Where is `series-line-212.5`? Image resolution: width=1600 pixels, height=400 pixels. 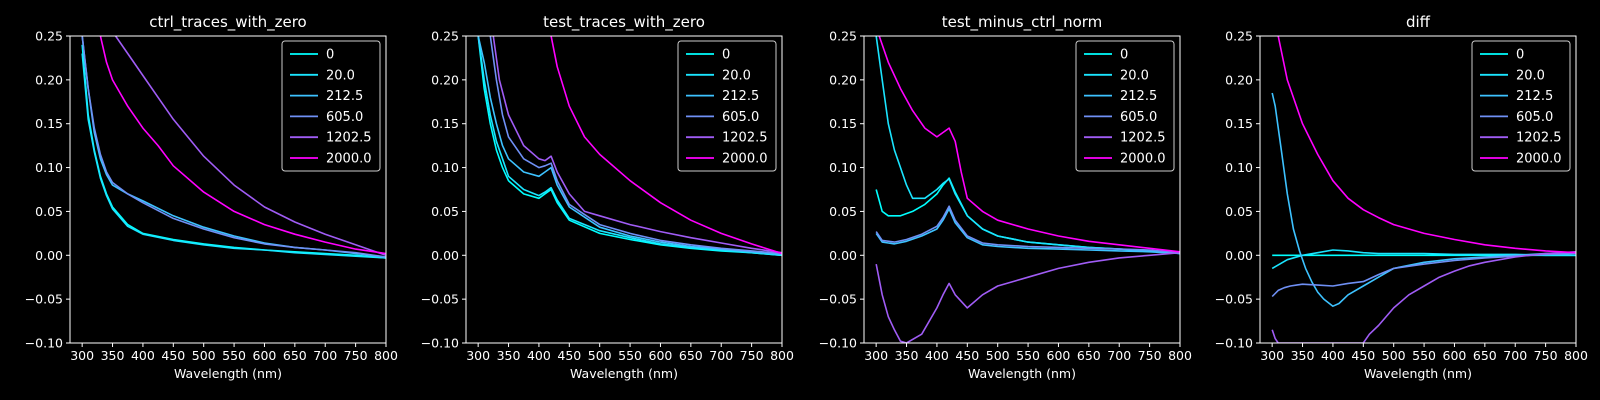 series-line-212.5 is located at coordinates (629, 146).